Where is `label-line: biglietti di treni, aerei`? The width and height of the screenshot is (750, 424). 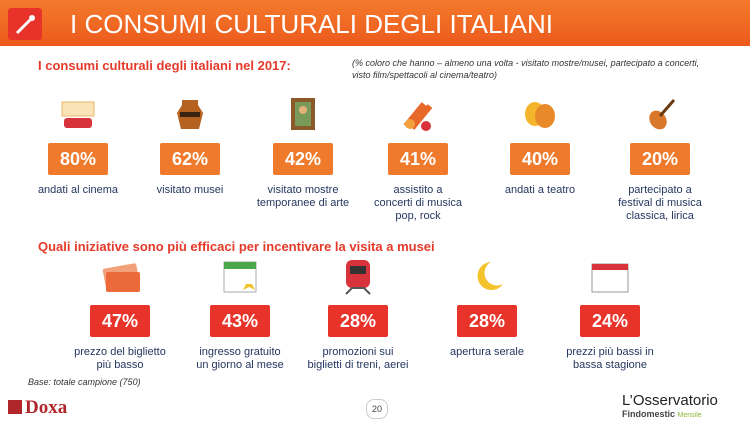 label-line: biglietti di treni, aerei is located at coordinates (358, 365).